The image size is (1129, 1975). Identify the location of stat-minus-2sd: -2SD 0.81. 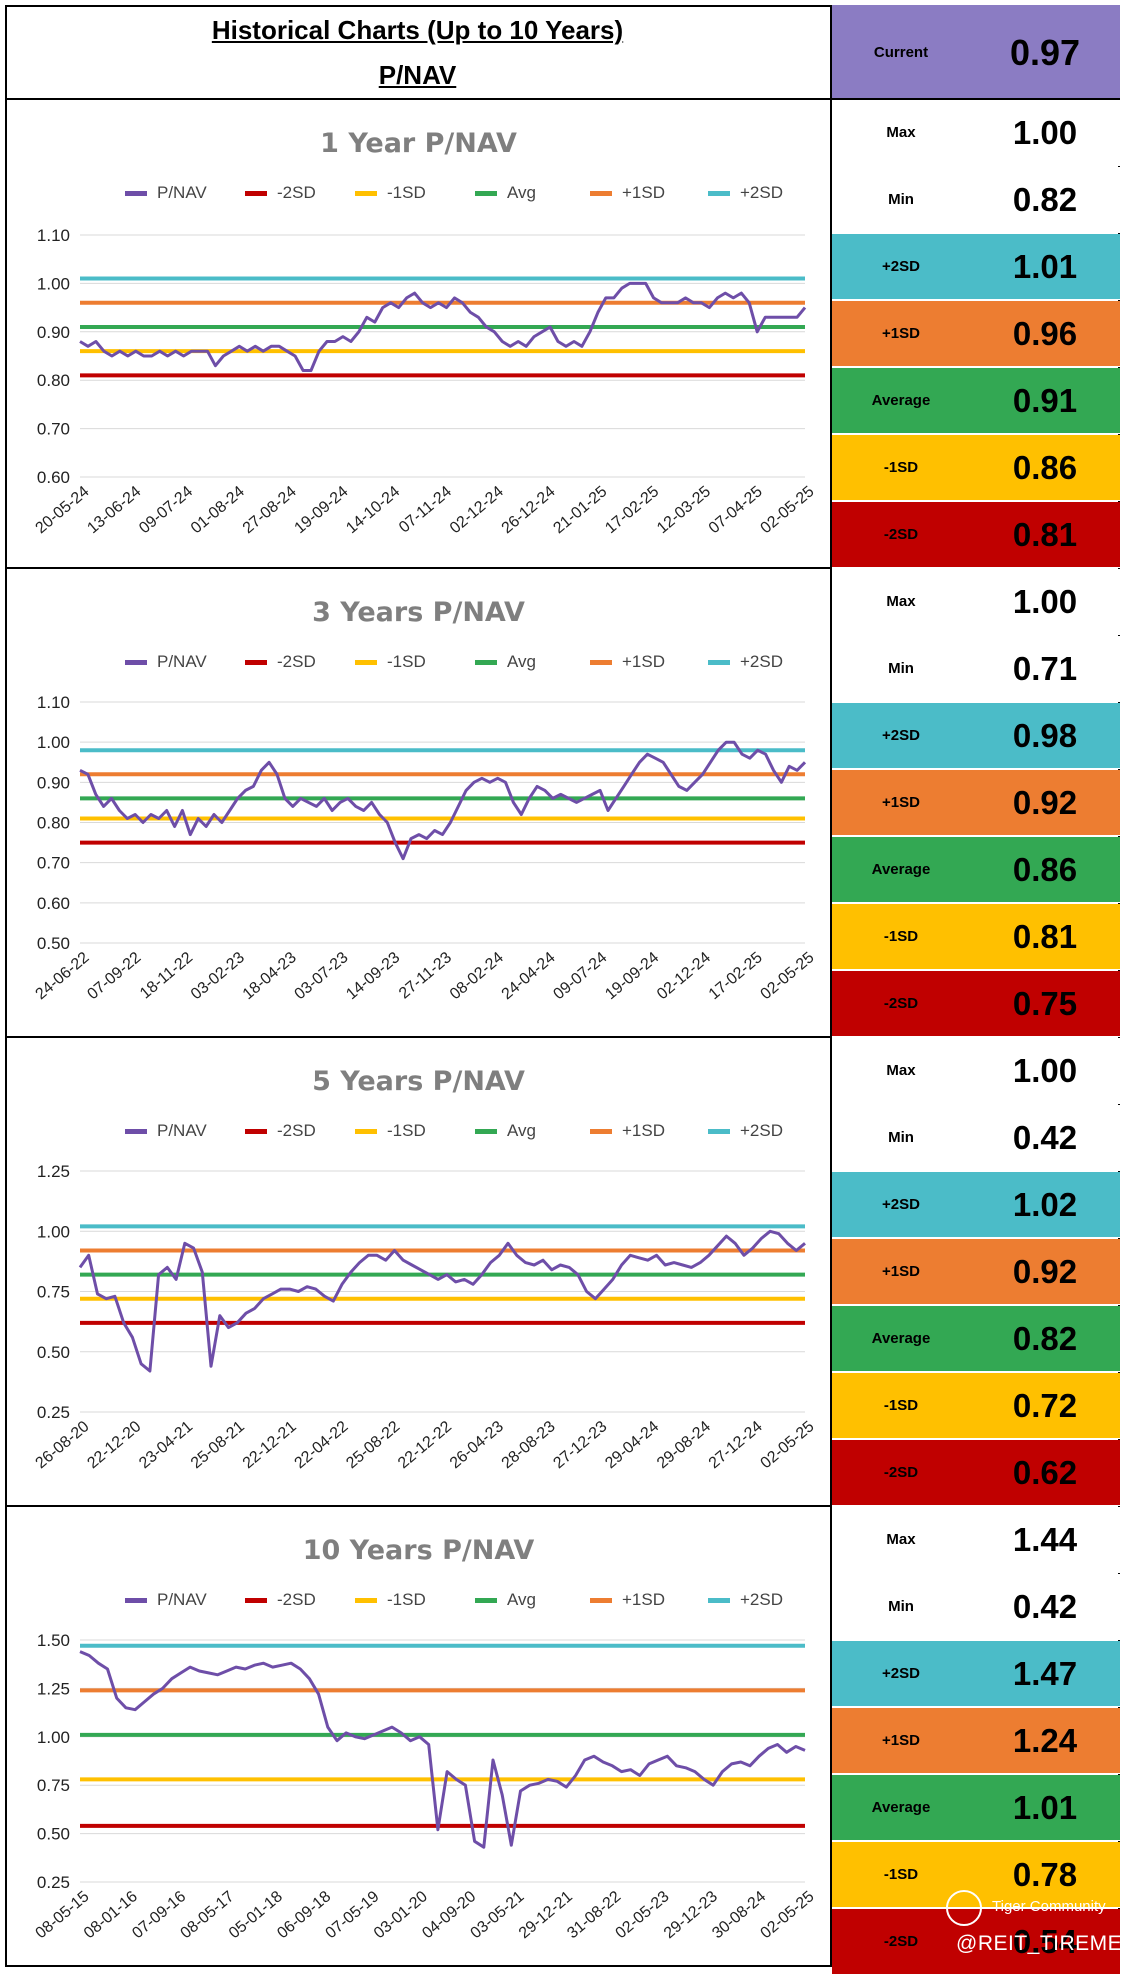
(976, 535).